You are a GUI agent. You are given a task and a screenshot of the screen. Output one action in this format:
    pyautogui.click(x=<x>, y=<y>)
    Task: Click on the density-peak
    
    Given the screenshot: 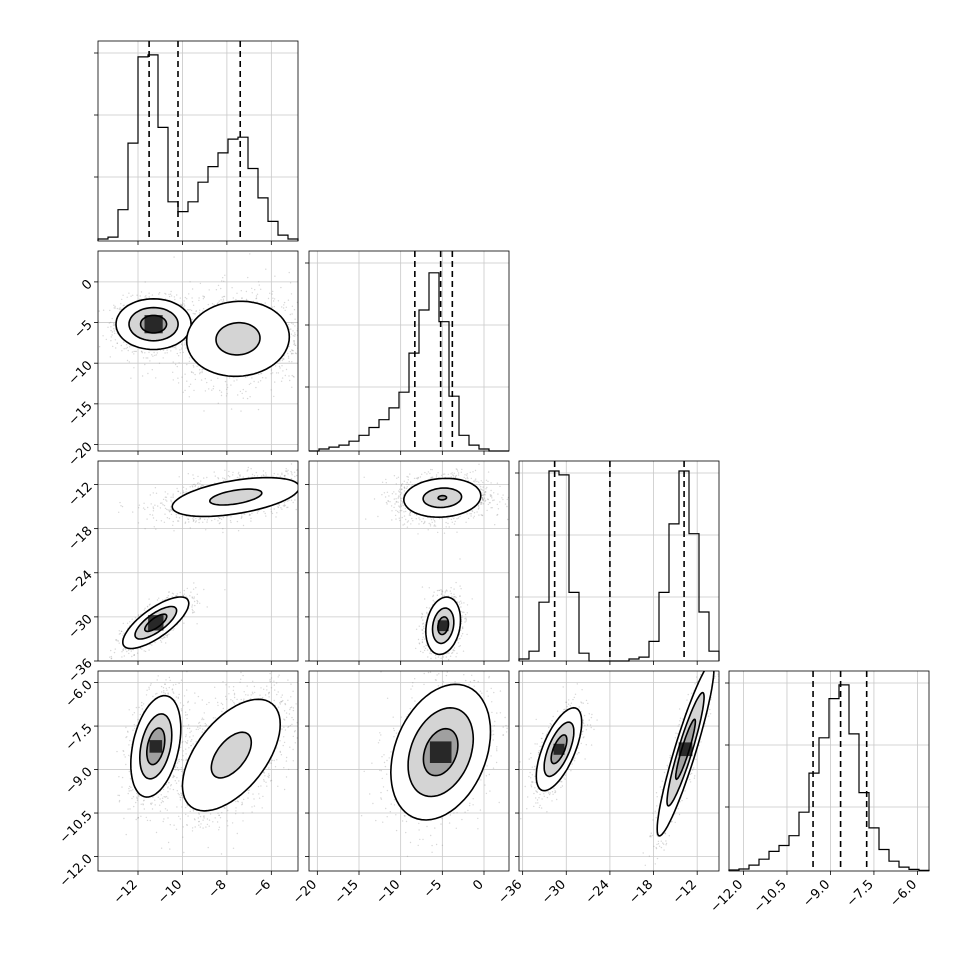 What is the action you would take?
    pyautogui.click(x=153, y=324)
    